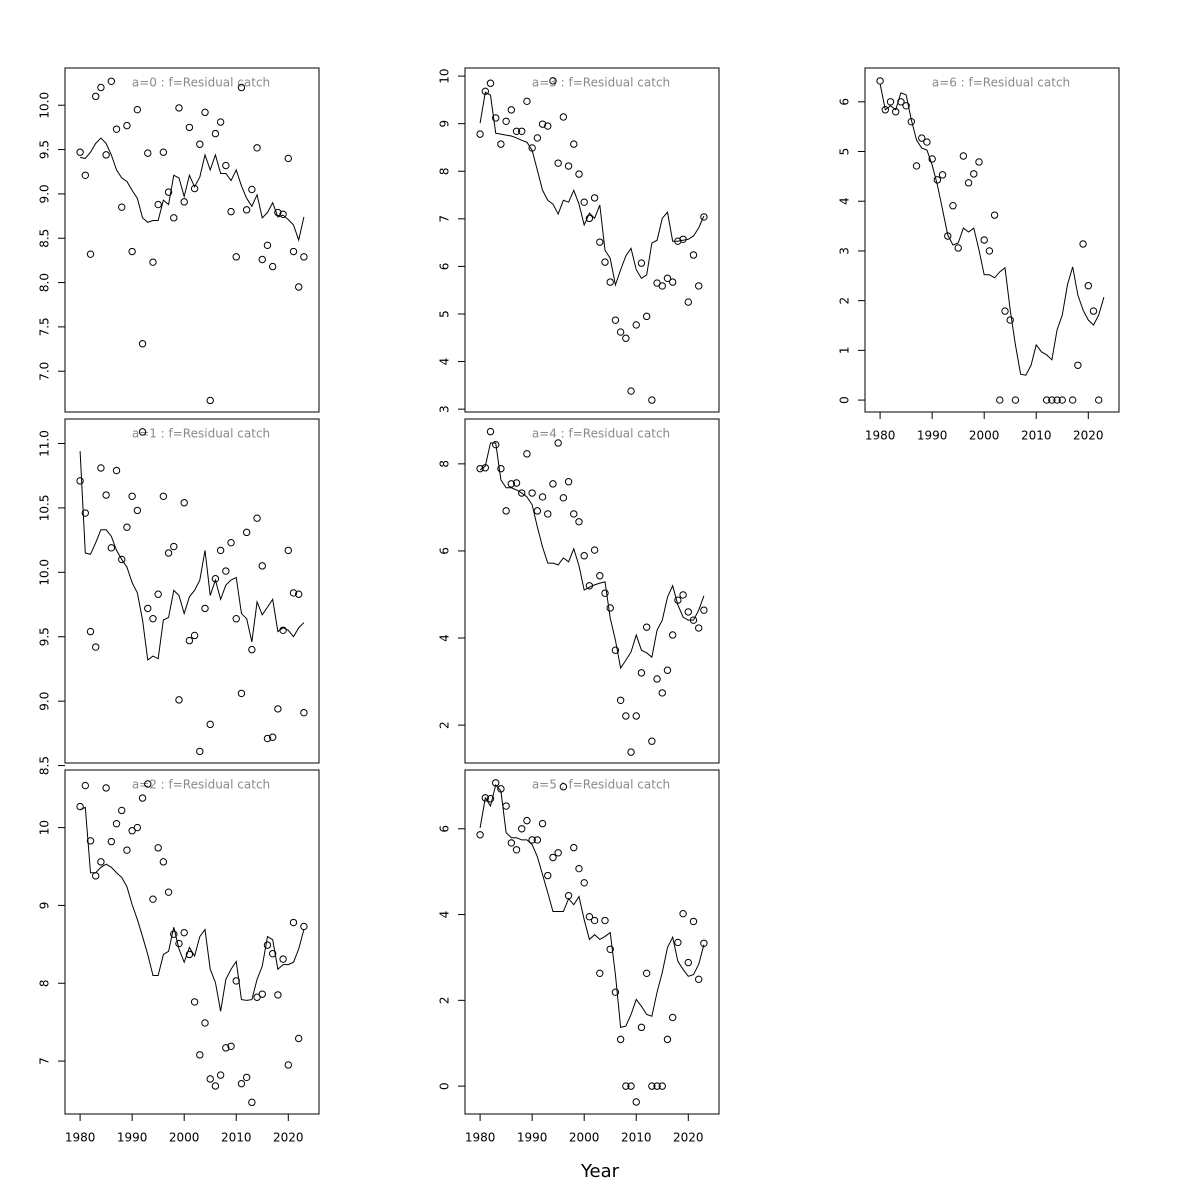 This screenshot has height=1200, width=1200. What do you see at coordinates (932, 436) in the screenshot?
I see `x-tick-label: 1990` at bounding box center [932, 436].